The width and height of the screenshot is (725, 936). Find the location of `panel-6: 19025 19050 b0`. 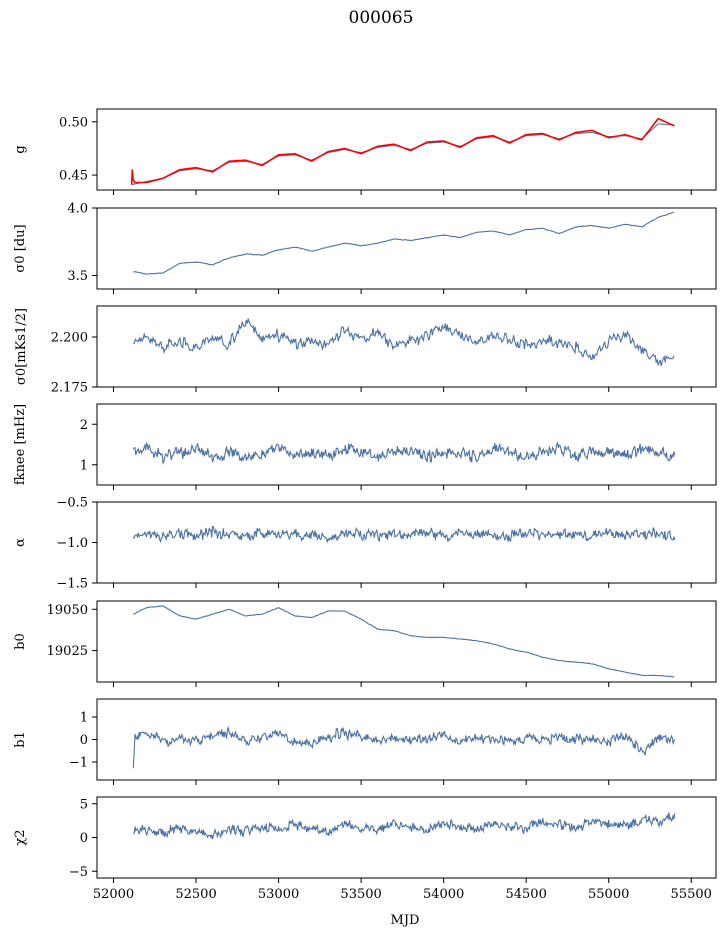

panel-6: 19025 19050 b0 is located at coordinates (365, 643).